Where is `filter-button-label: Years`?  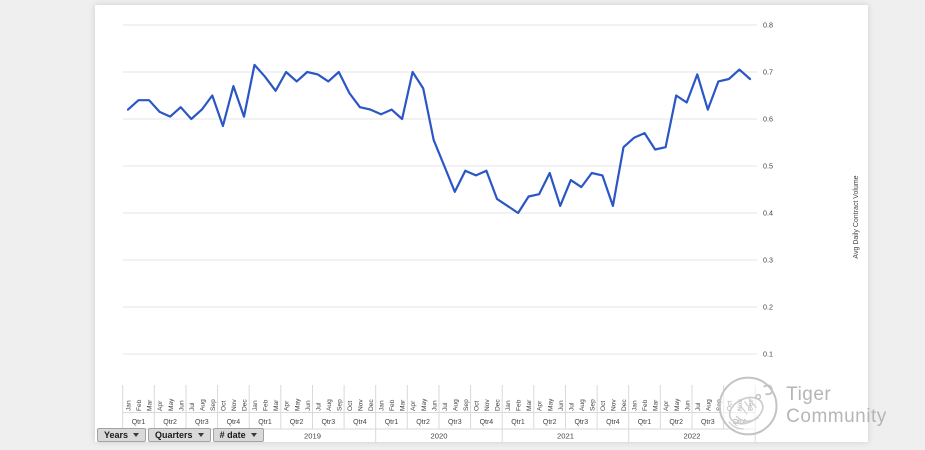 filter-button-label: Years is located at coordinates (116, 435).